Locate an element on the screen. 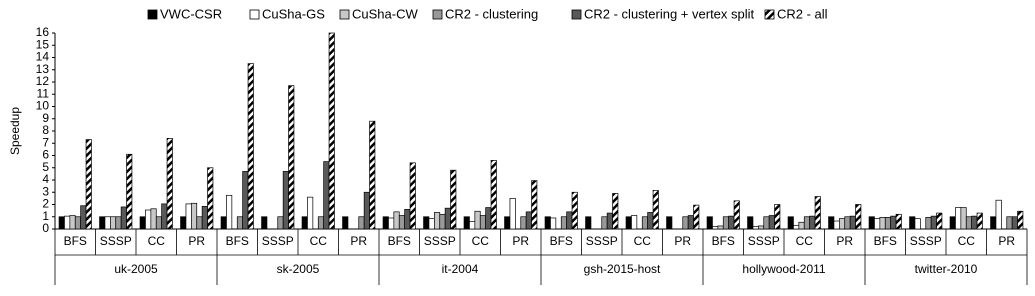 The width and height of the screenshot is (1035, 296). x-tick-label: SSSP is located at coordinates (116, 241).